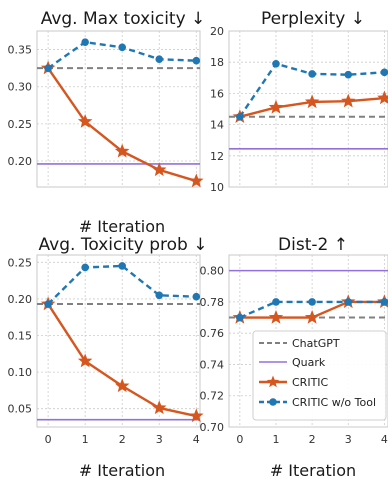 This screenshot has height=480, width=388. I want to click on legend-box, so click(319, 375).